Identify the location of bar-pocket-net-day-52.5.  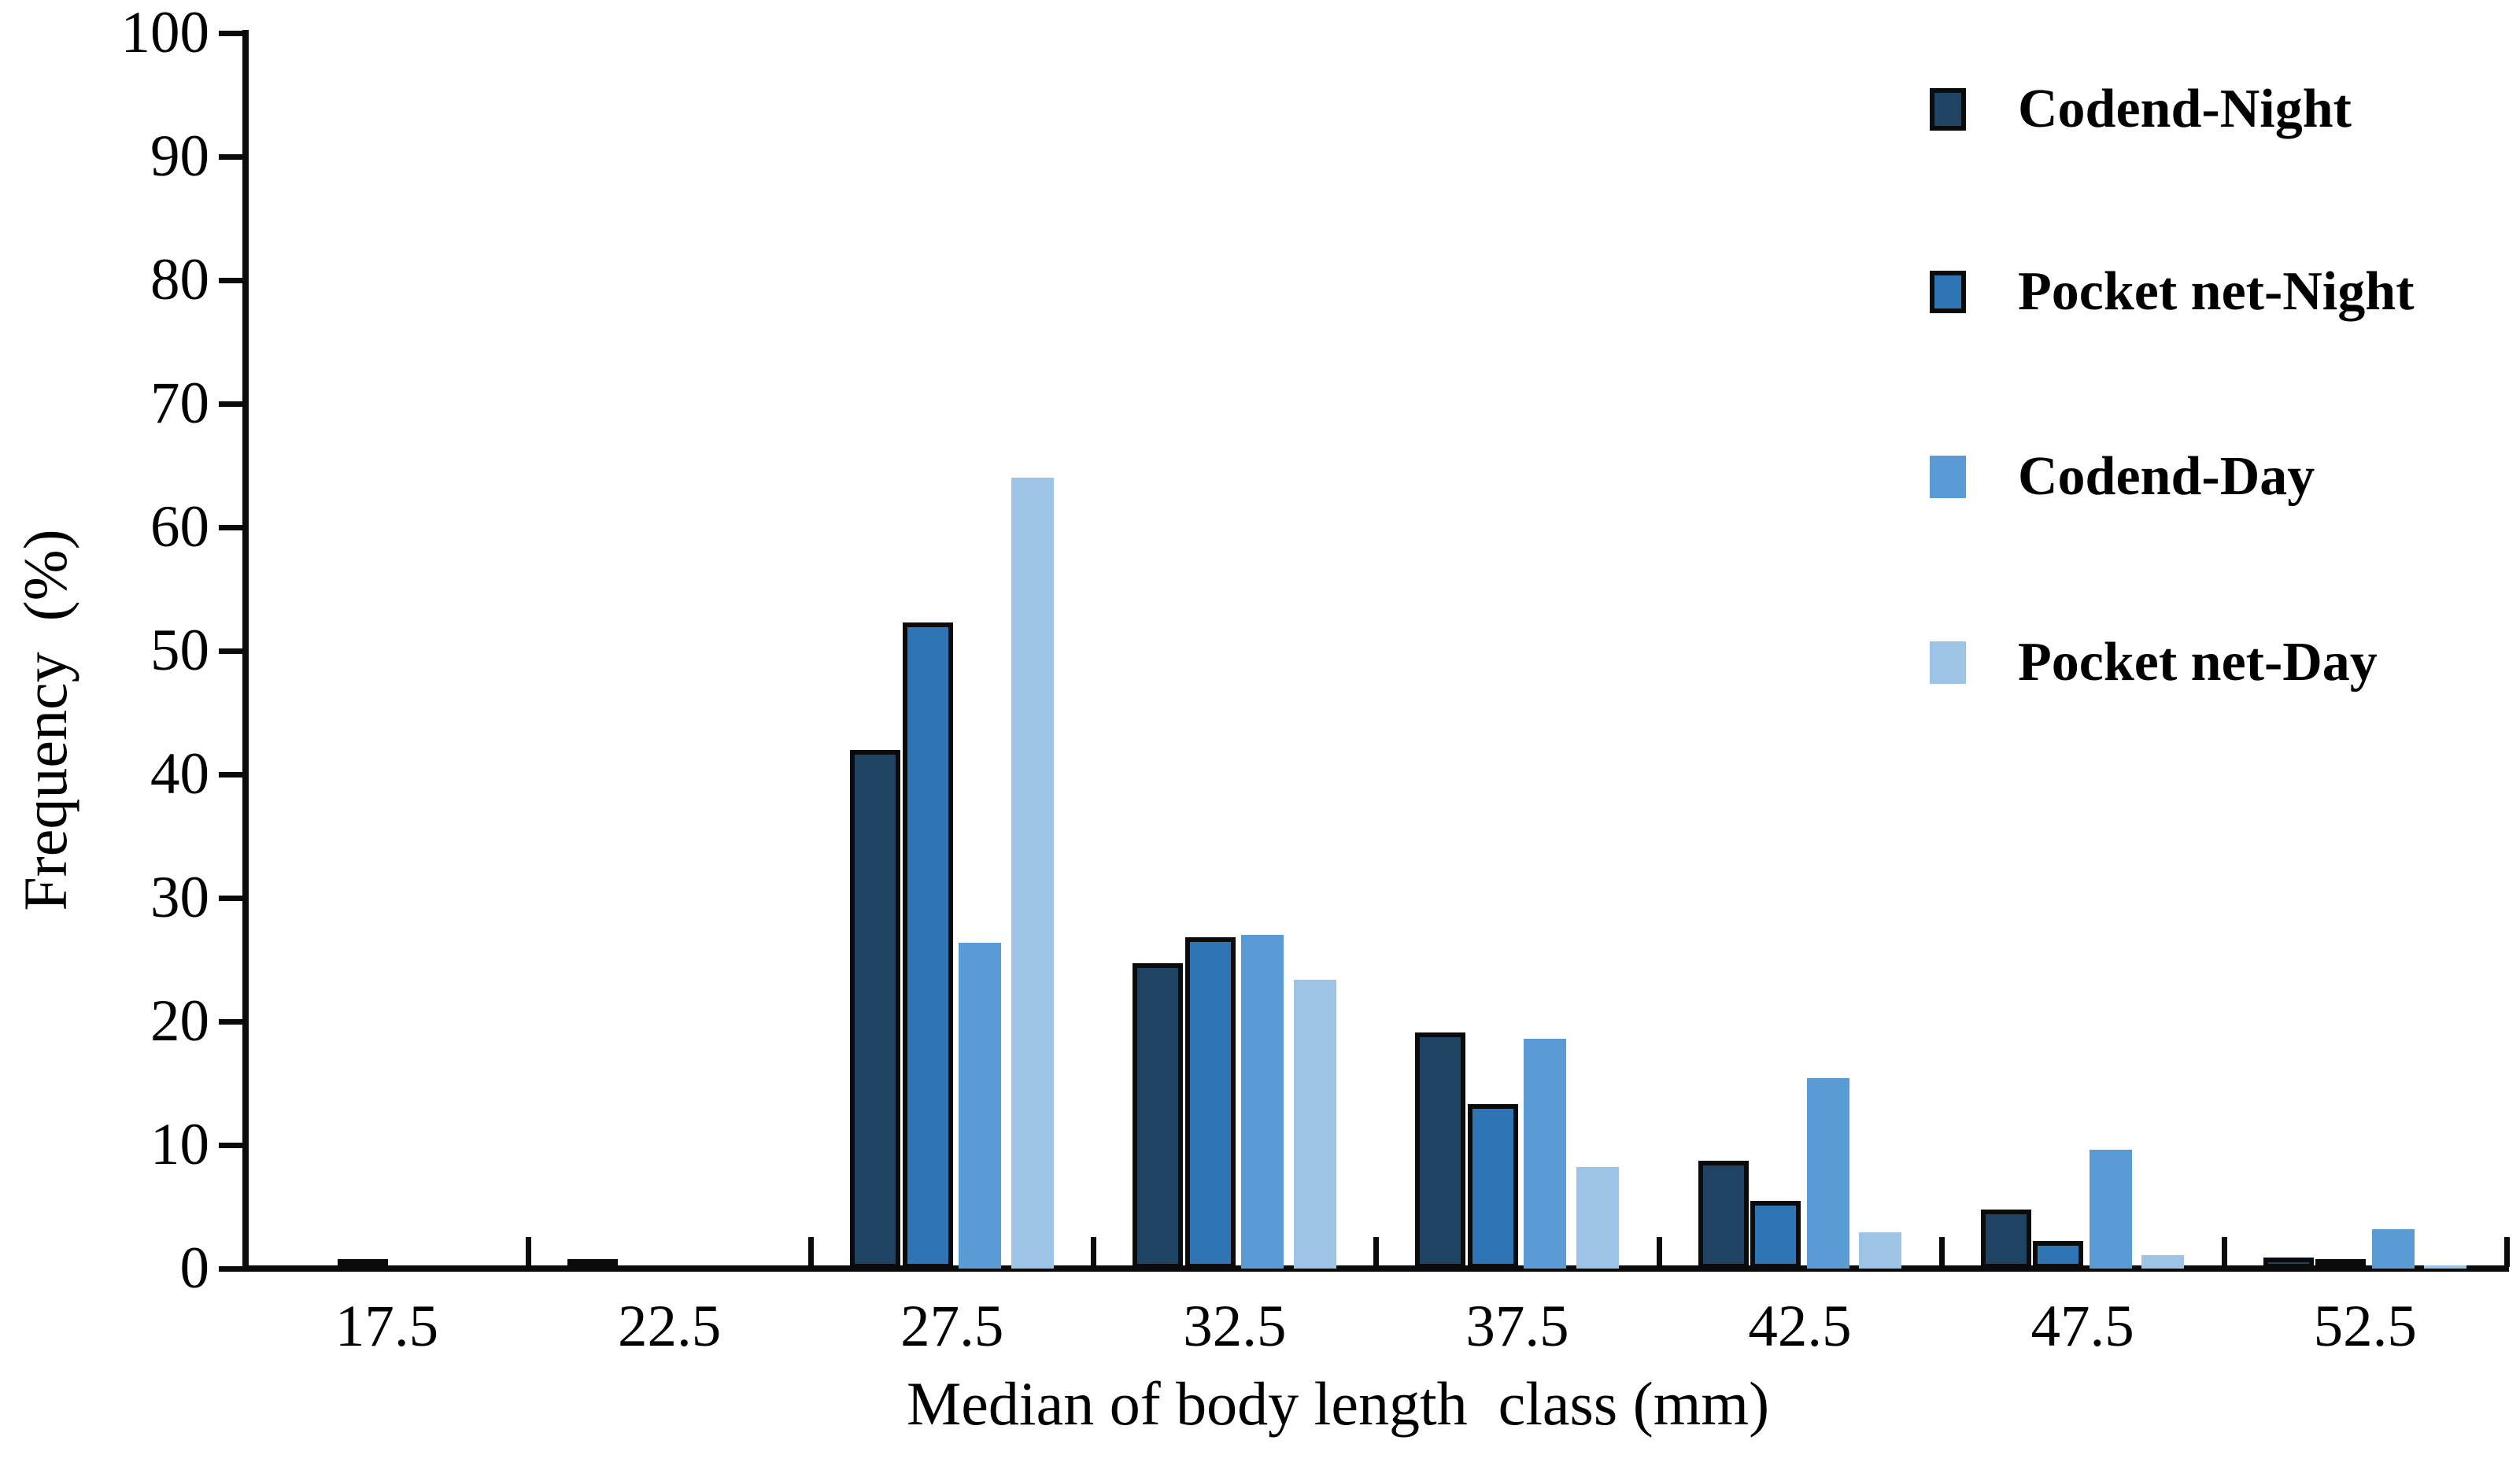
(2445, 1267).